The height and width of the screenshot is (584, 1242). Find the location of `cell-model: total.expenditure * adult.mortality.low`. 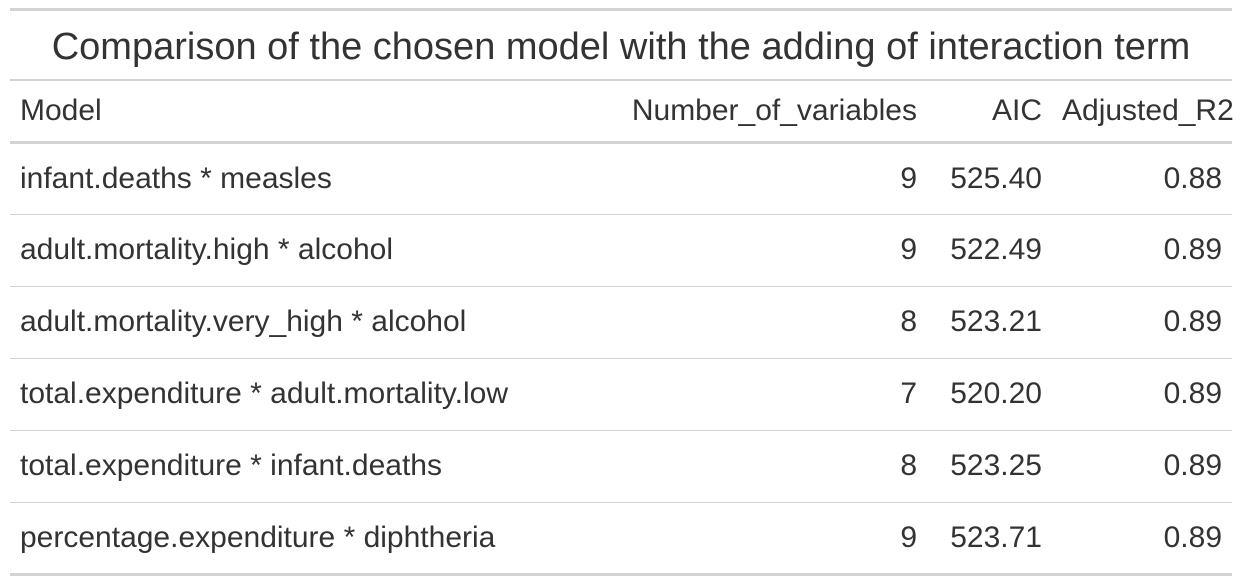

cell-model: total.expenditure * adult.mortality.low is located at coordinates (295, 394).